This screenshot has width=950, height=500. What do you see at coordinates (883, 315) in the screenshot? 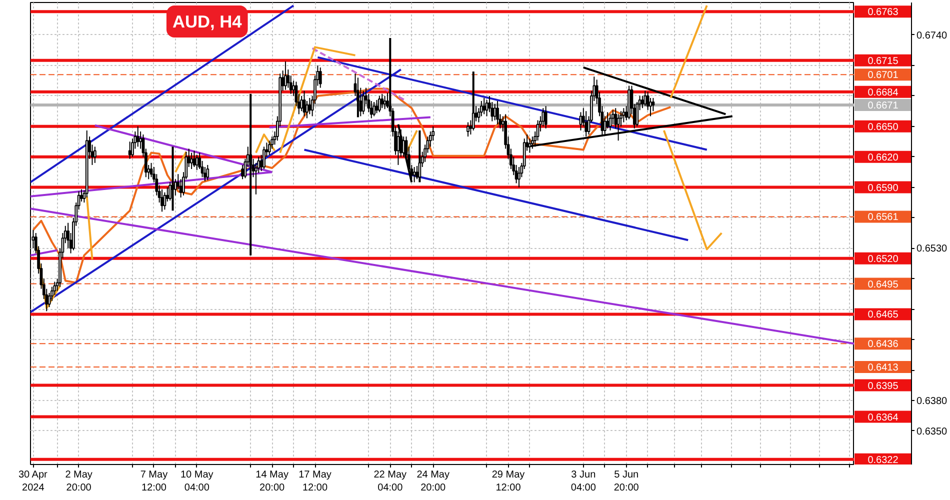
I see `ref-line-label: 0.6465` at bounding box center [883, 315].